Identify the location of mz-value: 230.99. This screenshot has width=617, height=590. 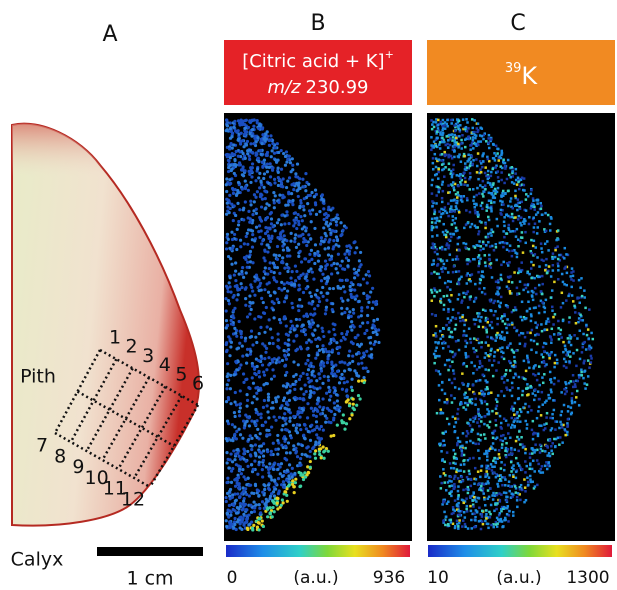
(337, 87).